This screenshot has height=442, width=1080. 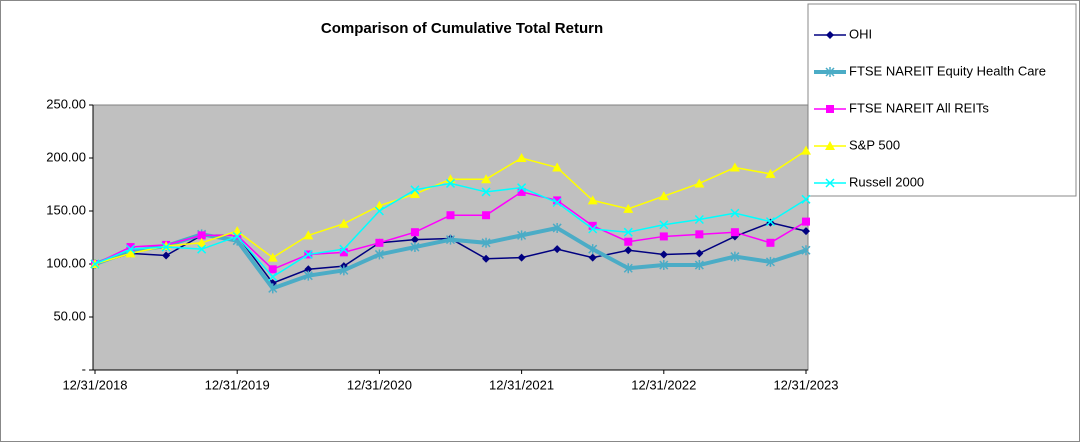 I want to click on y-tick-label: 200.00, so click(x=66, y=156).